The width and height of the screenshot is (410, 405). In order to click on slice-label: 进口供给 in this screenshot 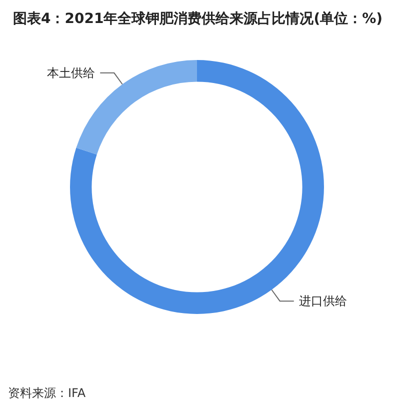, I will do `click(322, 301)`.